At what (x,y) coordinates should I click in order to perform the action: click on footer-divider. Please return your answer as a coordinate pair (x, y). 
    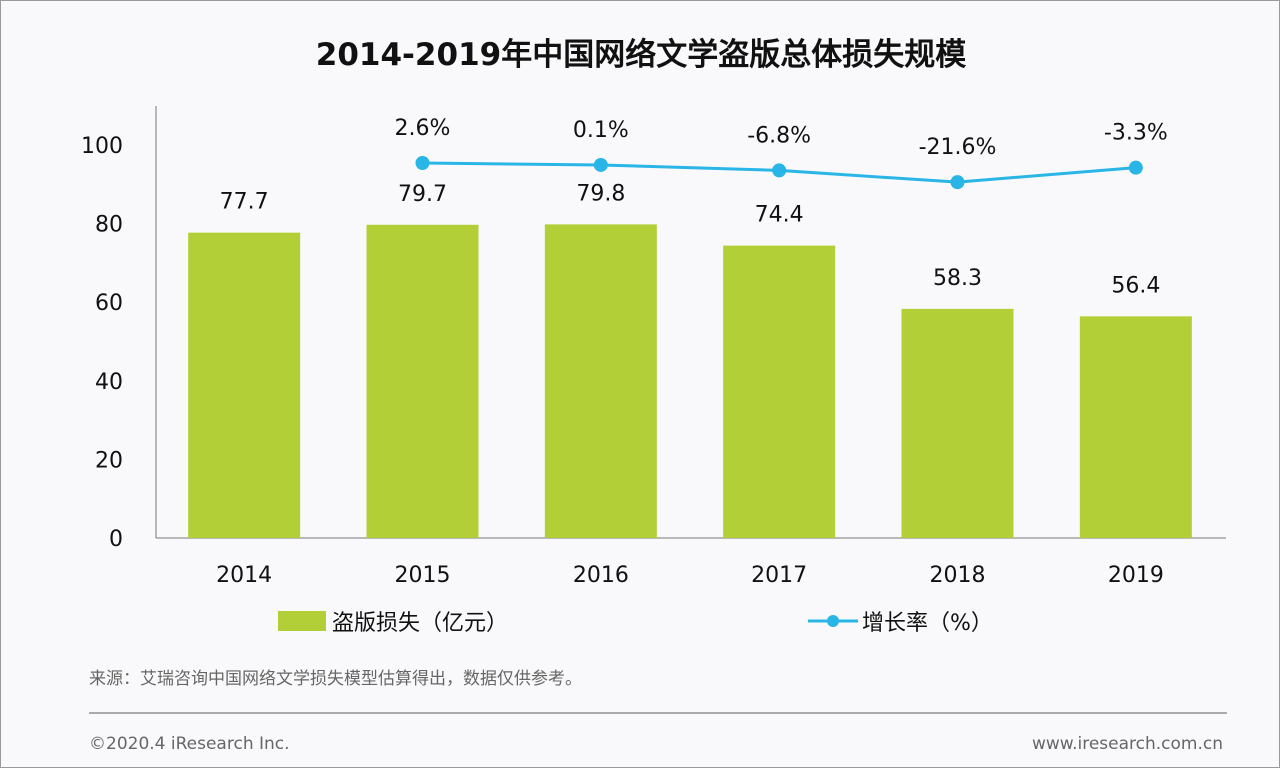
    Looking at the image, I should click on (658, 713).